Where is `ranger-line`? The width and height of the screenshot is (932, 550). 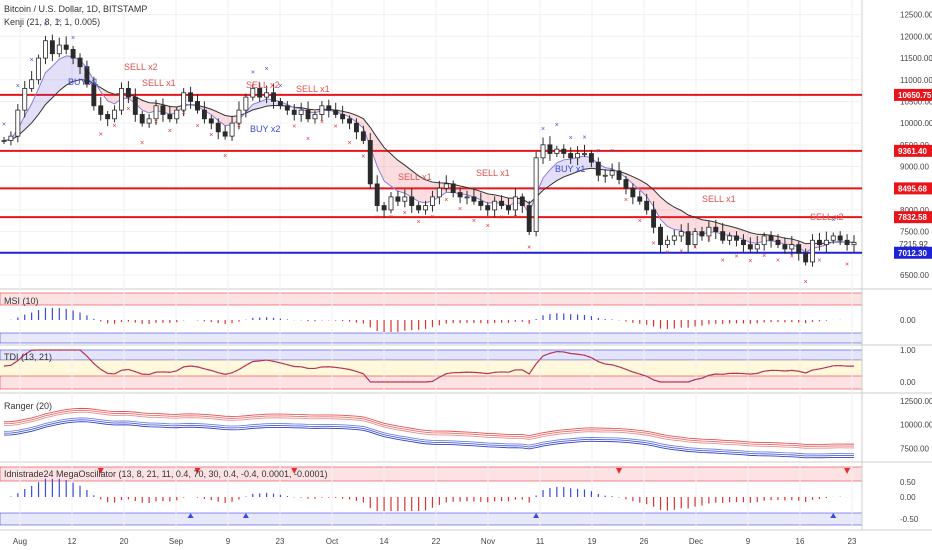
ranger-line is located at coordinates (429, 426).